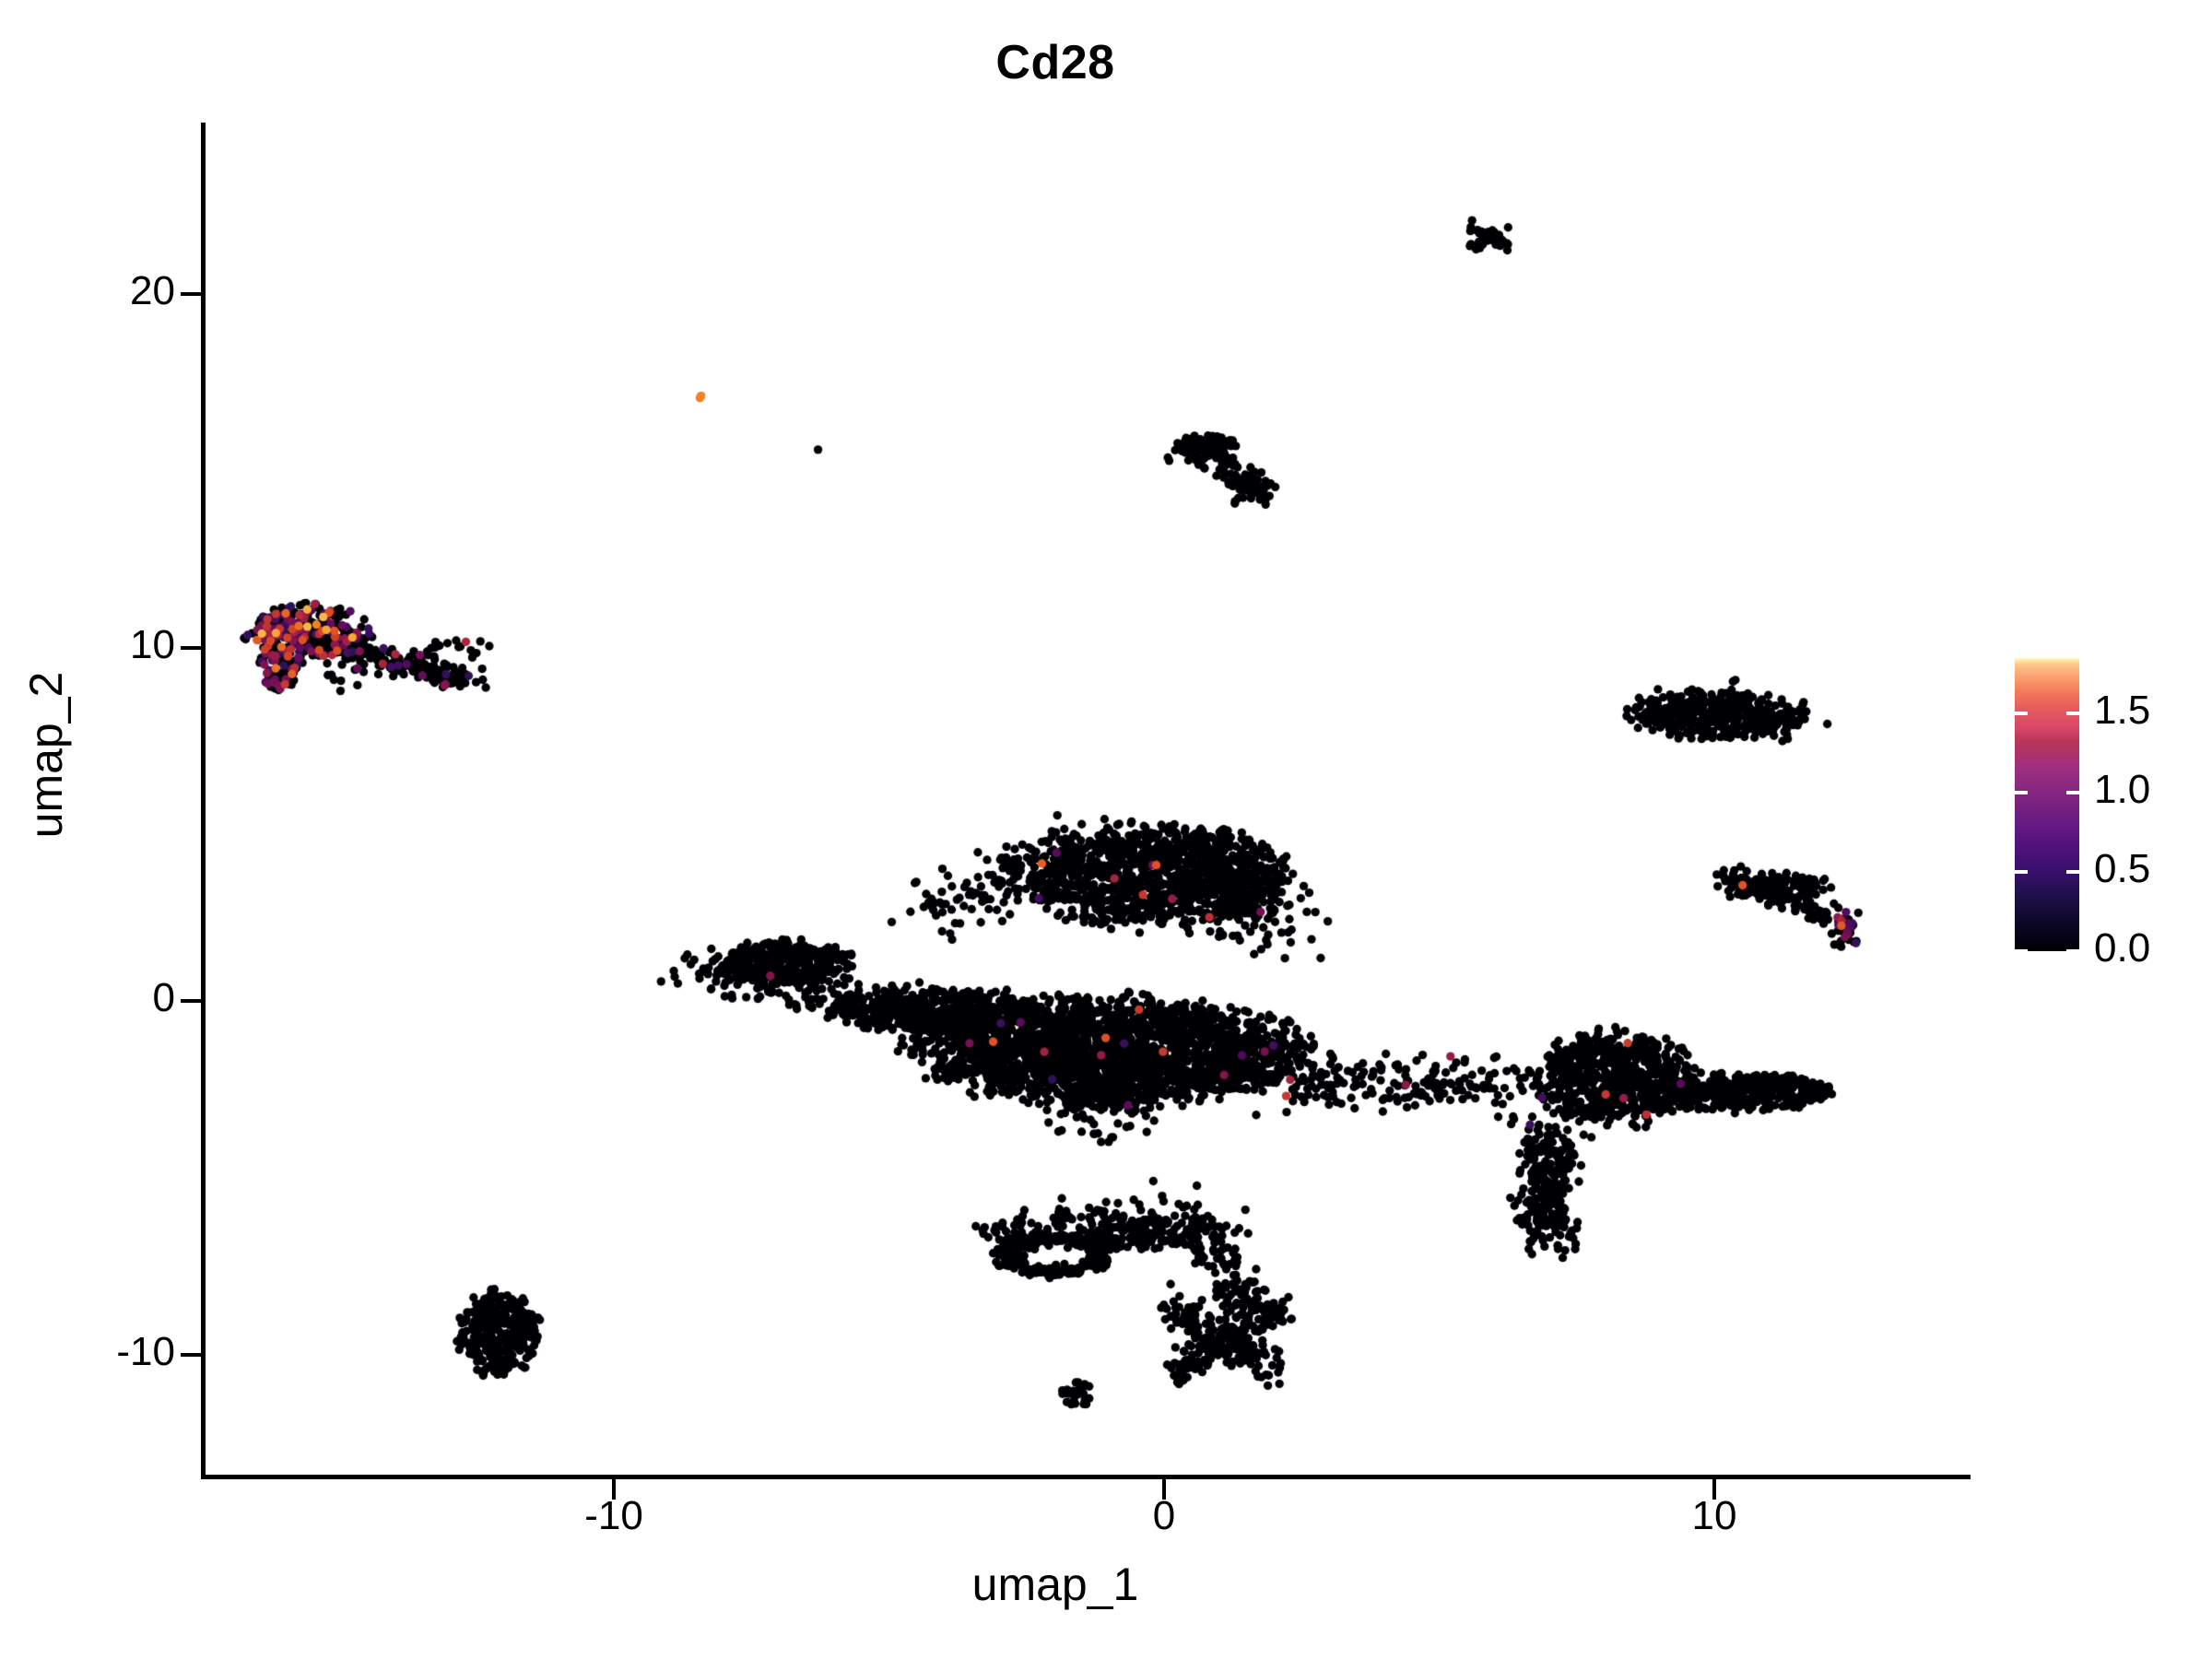 This screenshot has width=2212, height=1659. What do you see at coordinates (2122, 869) in the screenshot?
I see `colorbar-tick-label: 0.5` at bounding box center [2122, 869].